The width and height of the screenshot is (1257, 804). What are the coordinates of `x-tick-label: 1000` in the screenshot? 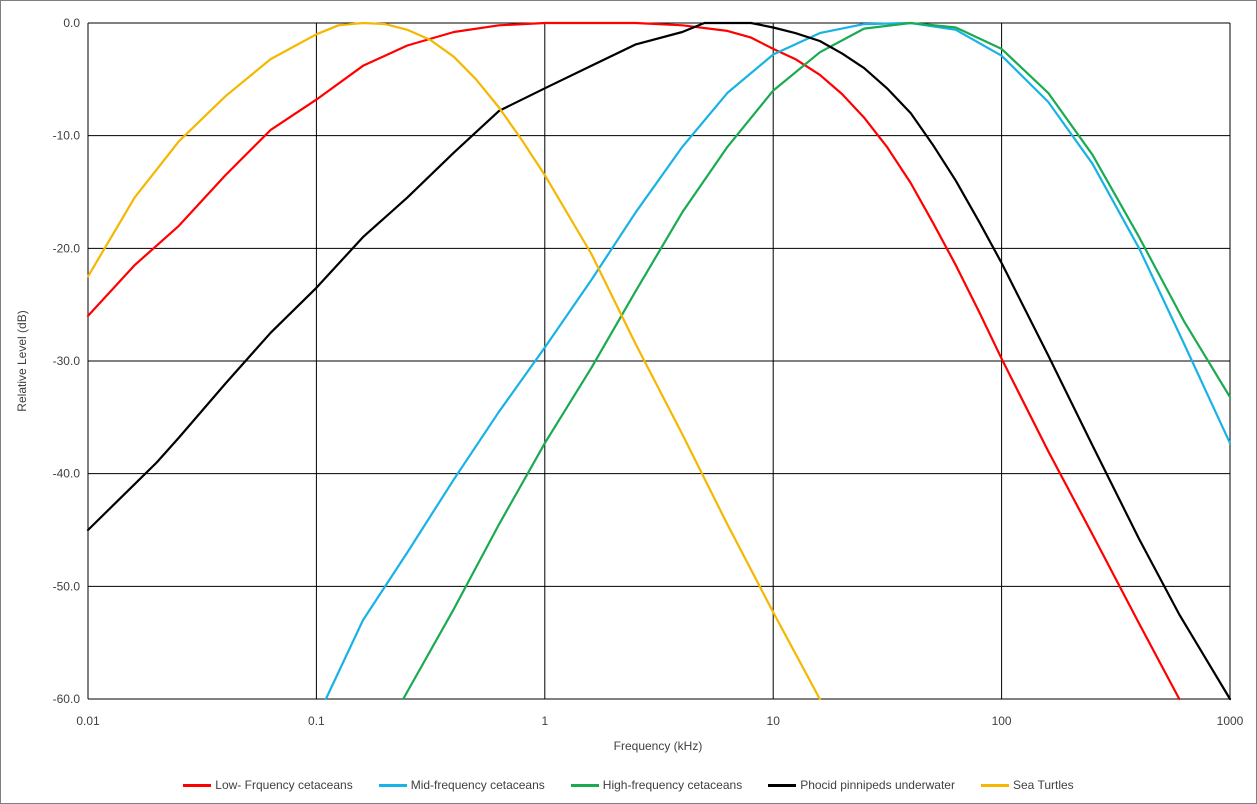 It's located at (1230, 721).